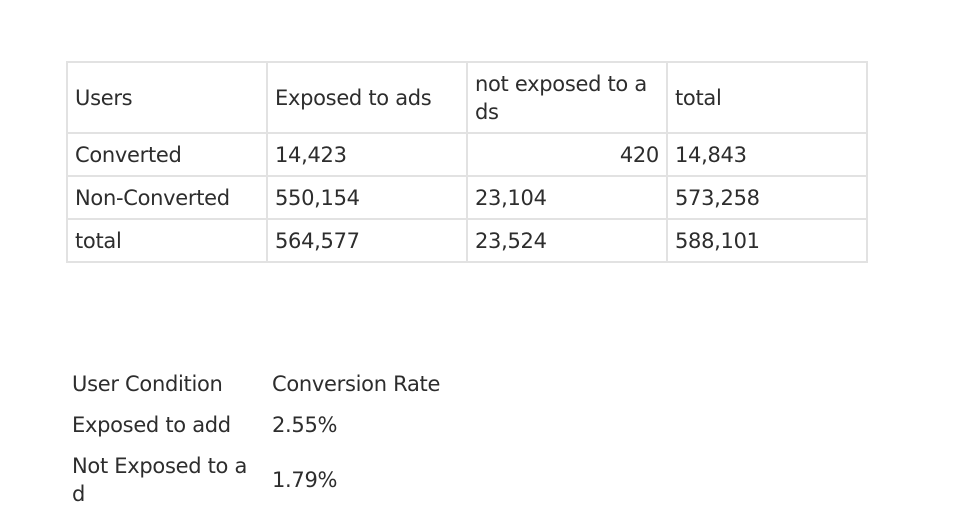  I want to click on cell-total: 14,843, so click(767, 154).